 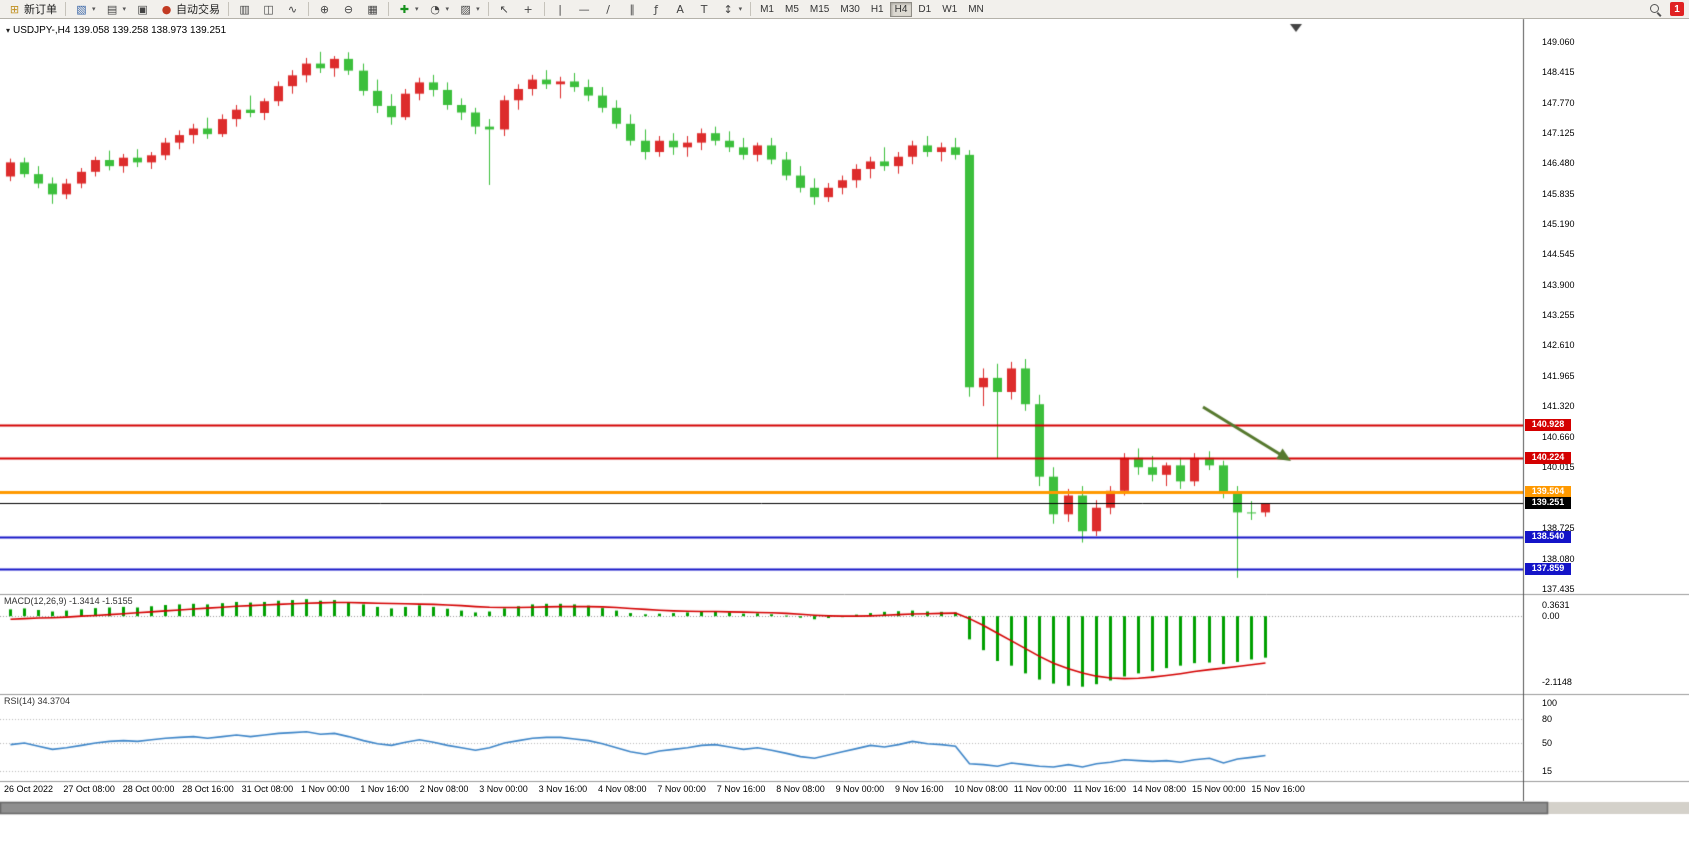 I want to click on vertical-line-tool-button: |, so click(x=560, y=9).